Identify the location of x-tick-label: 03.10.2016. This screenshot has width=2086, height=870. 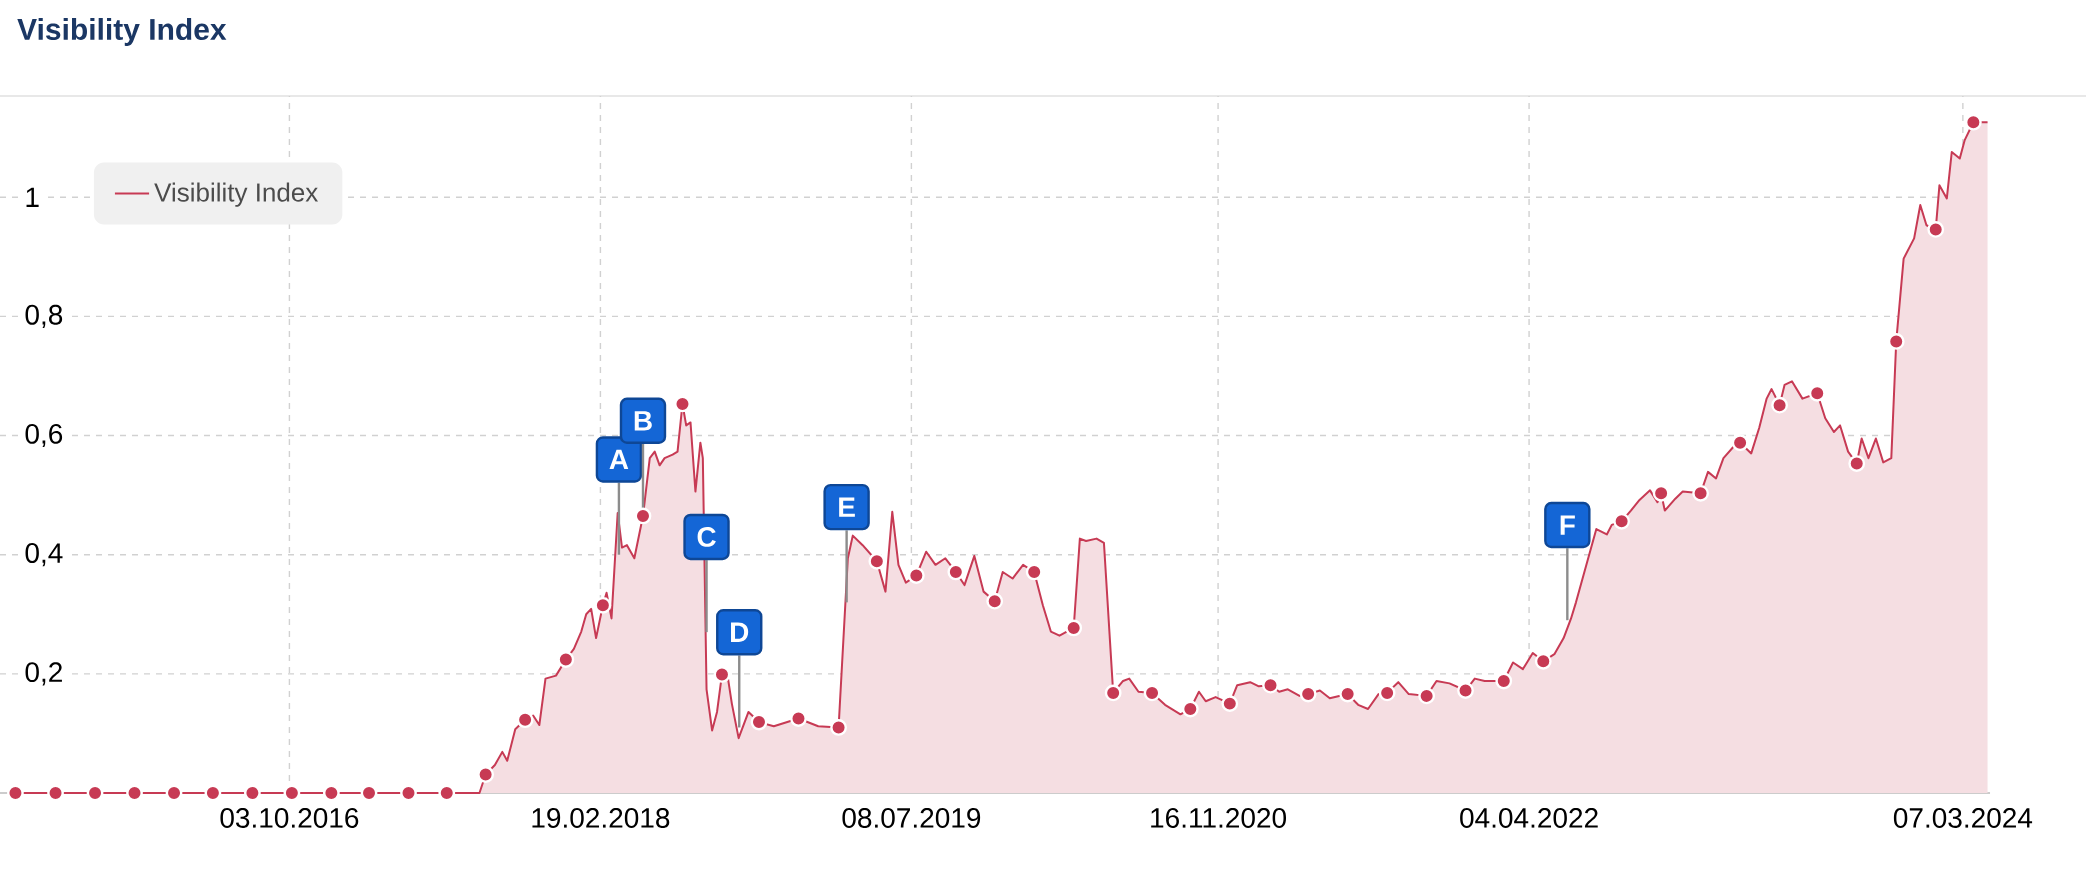
(289, 818).